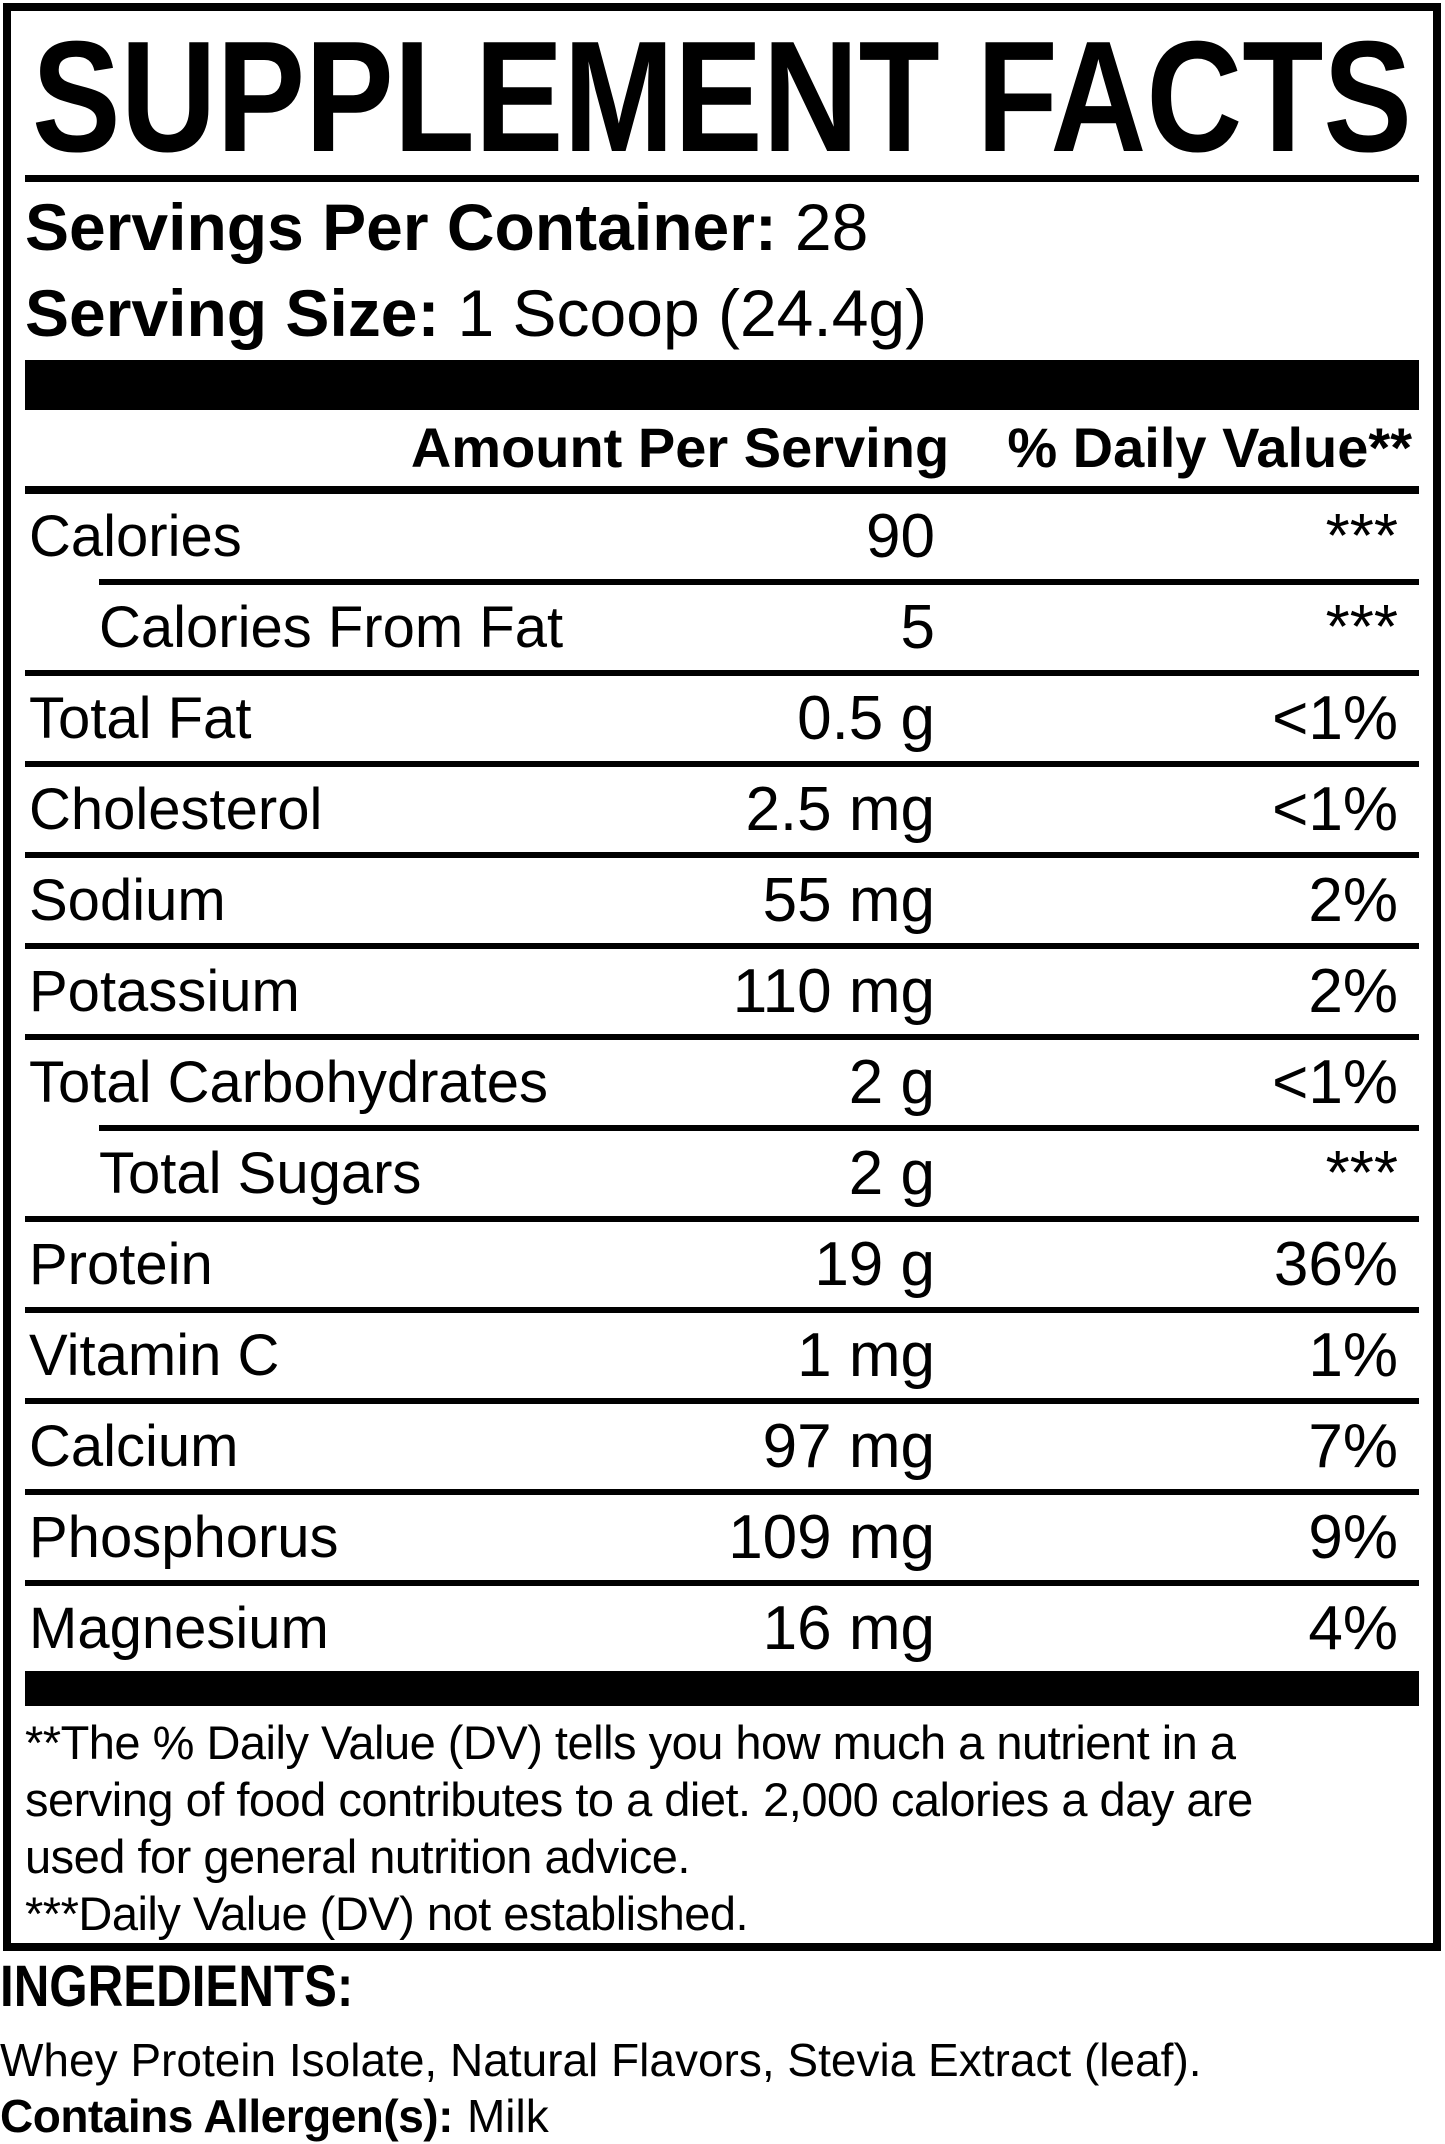 The width and height of the screenshot is (1445, 2144). I want to click on allergen-value: Milk, so click(507, 2116).